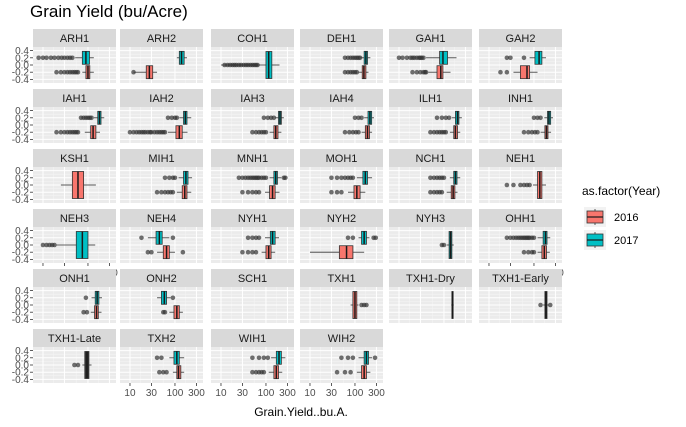 The width and height of the screenshot is (686, 427). I want to click on facet-strip-label: COH1, so click(252, 39).